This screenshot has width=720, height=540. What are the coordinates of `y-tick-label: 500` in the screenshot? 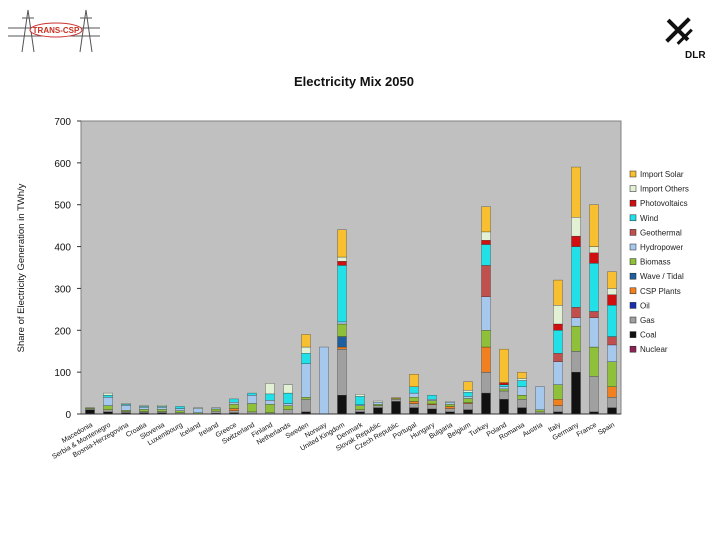 It's located at (62, 206).